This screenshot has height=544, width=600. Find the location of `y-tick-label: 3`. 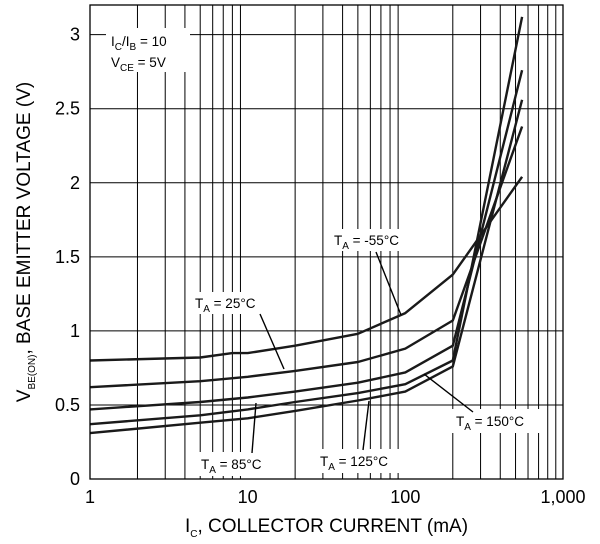

y-tick-label: 3 is located at coordinates (75, 35).